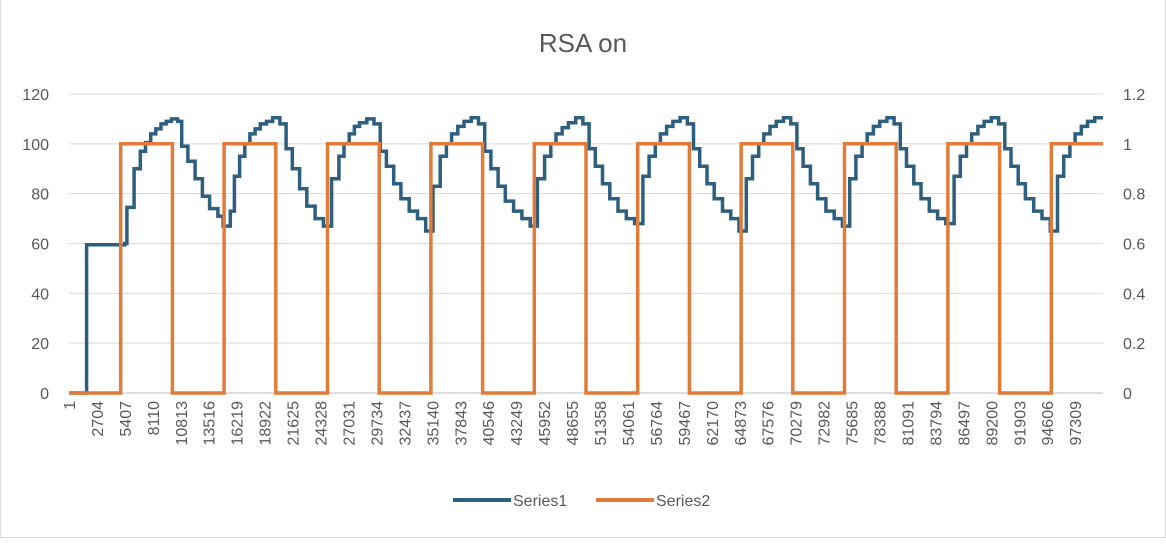 The height and width of the screenshot is (544, 1166). What do you see at coordinates (964, 423) in the screenshot?
I see `x-tick-label: 86497` at bounding box center [964, 423].